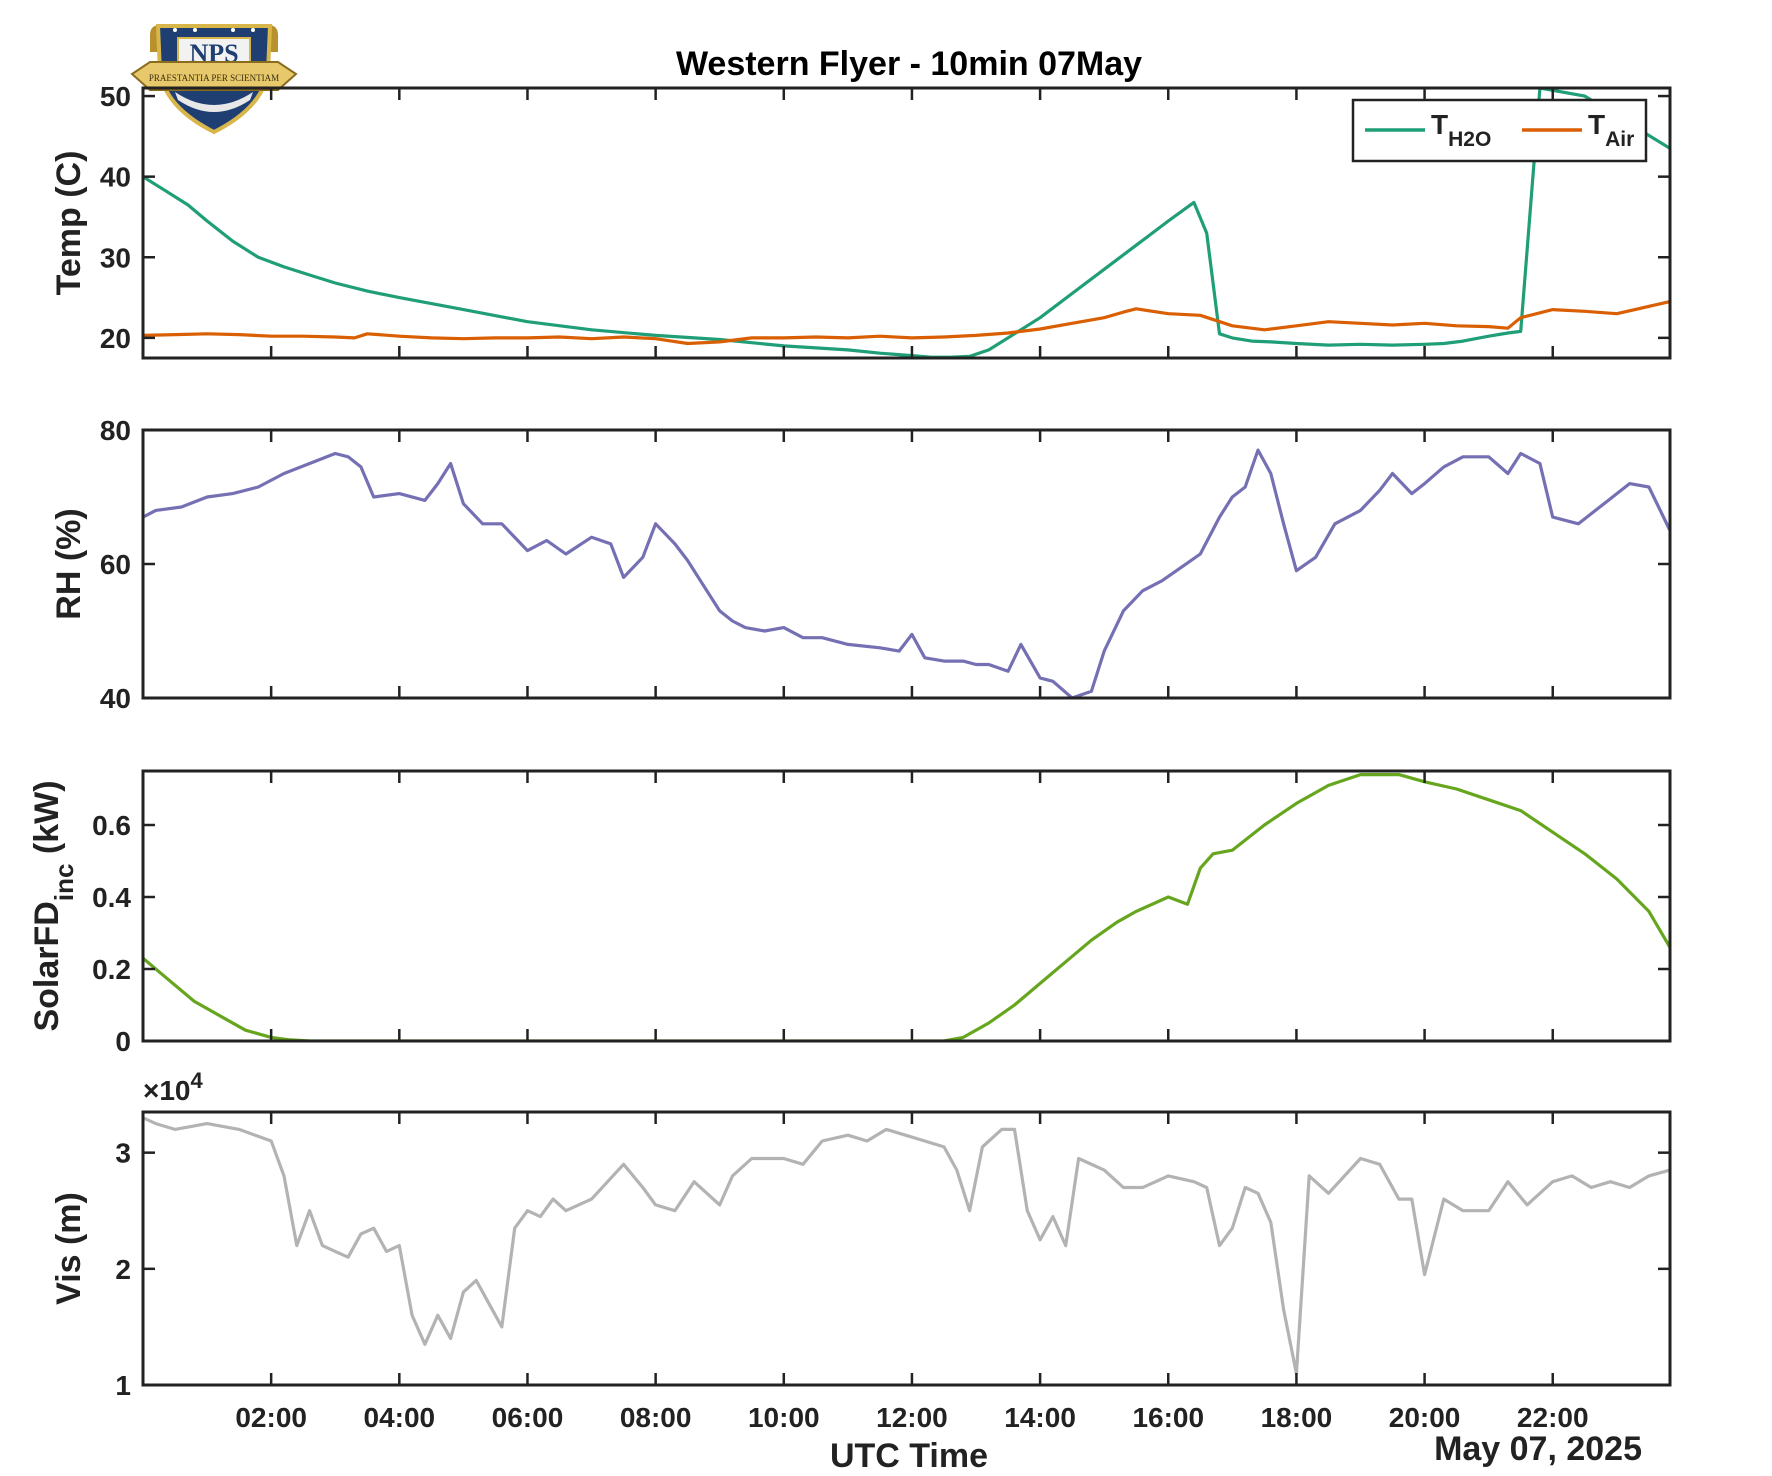 Image resolution: width=1772 pixels, height=1476 pixels. What do you see at coordinates (53, 905) in the screenshot?
I see `y-axis-label: SolarFDinc (kW)` at bounding box center [53, 905].